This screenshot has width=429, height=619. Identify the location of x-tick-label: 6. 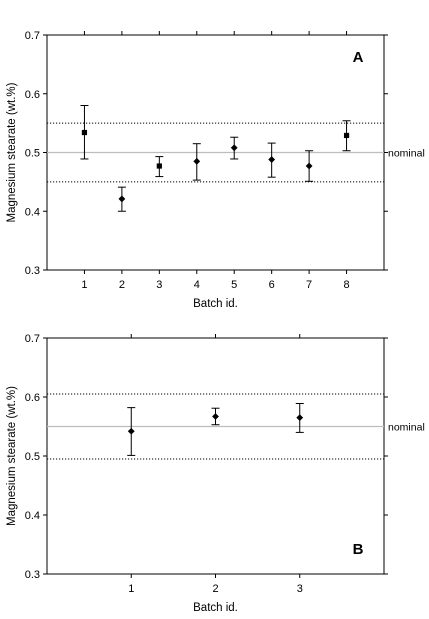
(272, 285).